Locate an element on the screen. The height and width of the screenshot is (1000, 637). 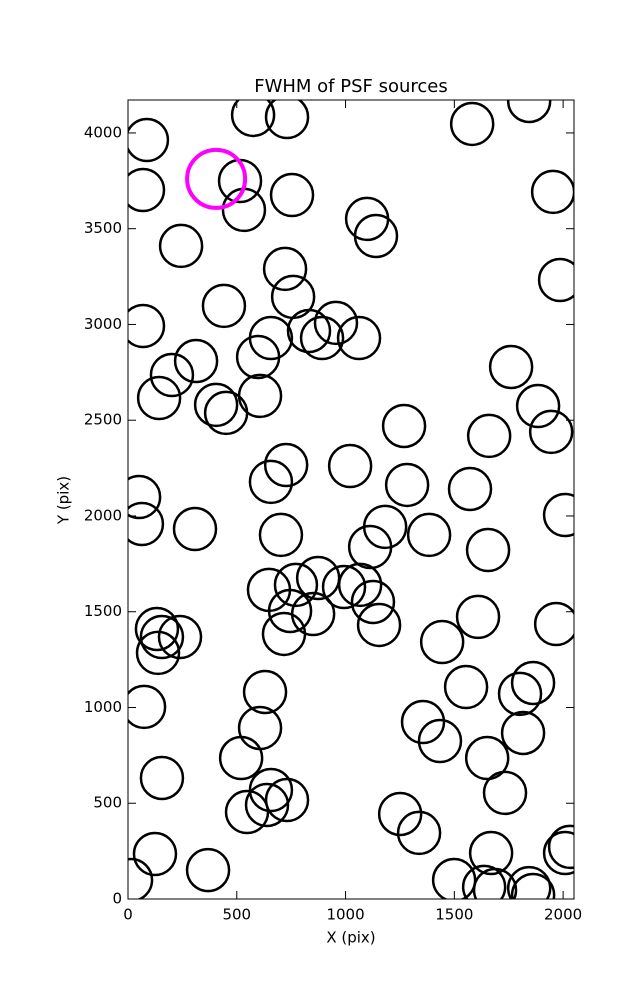
x-tick-label: 500 is located at coordinates (236, 915).